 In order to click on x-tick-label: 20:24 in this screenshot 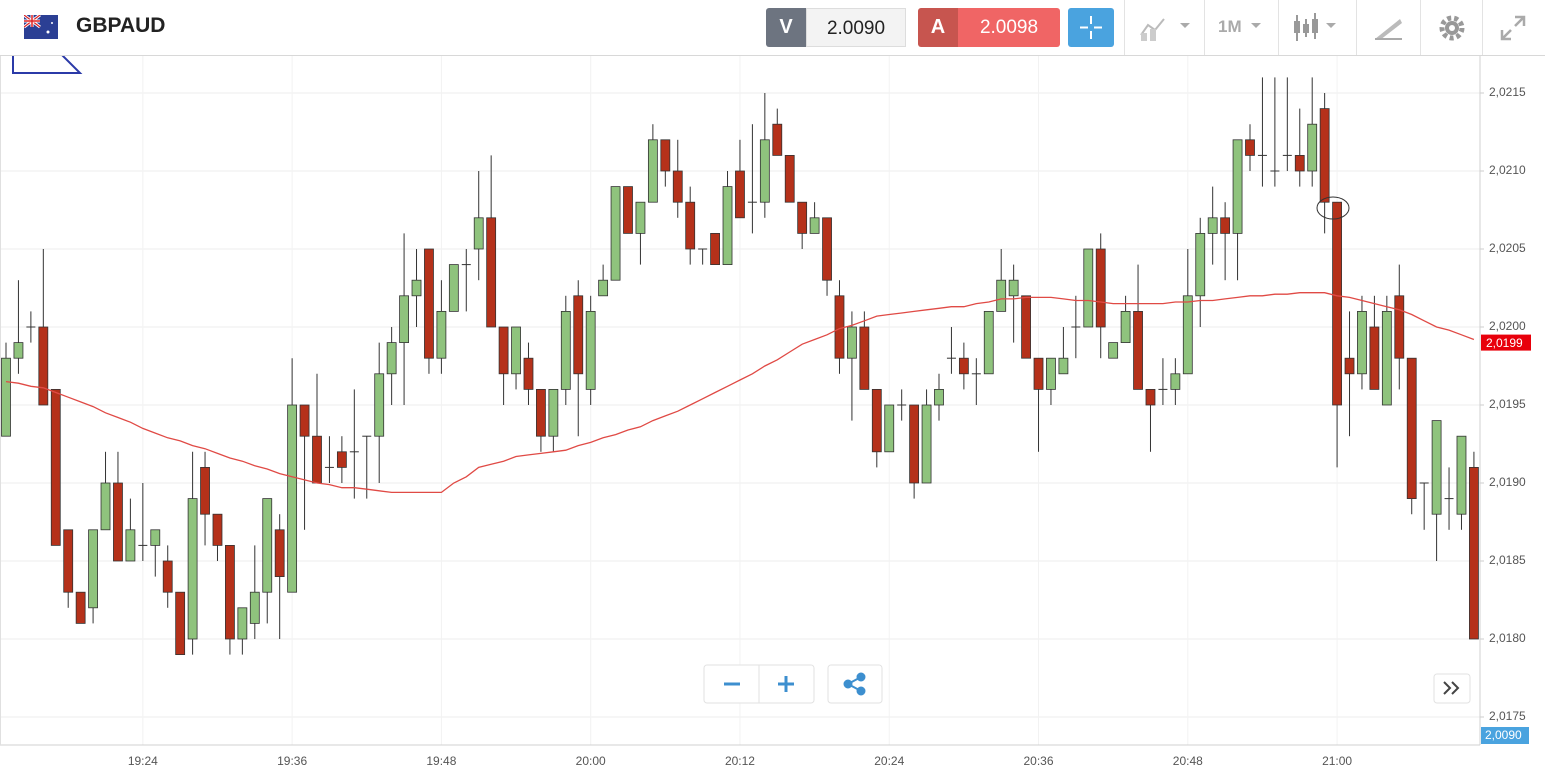, I will do `click(889, 761)`.